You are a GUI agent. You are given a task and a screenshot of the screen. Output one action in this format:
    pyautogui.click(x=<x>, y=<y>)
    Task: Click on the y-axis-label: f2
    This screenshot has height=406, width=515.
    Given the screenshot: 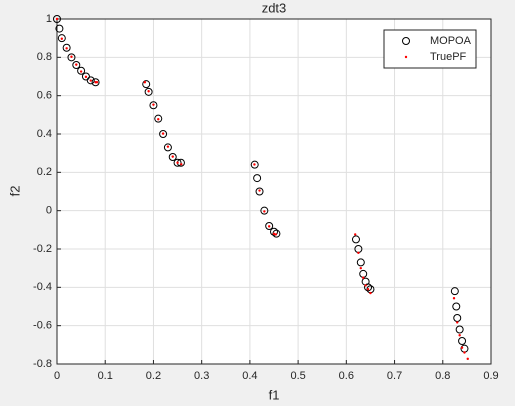 What is the action you would take?
    pyautogui.click(x=14, y=191)
    